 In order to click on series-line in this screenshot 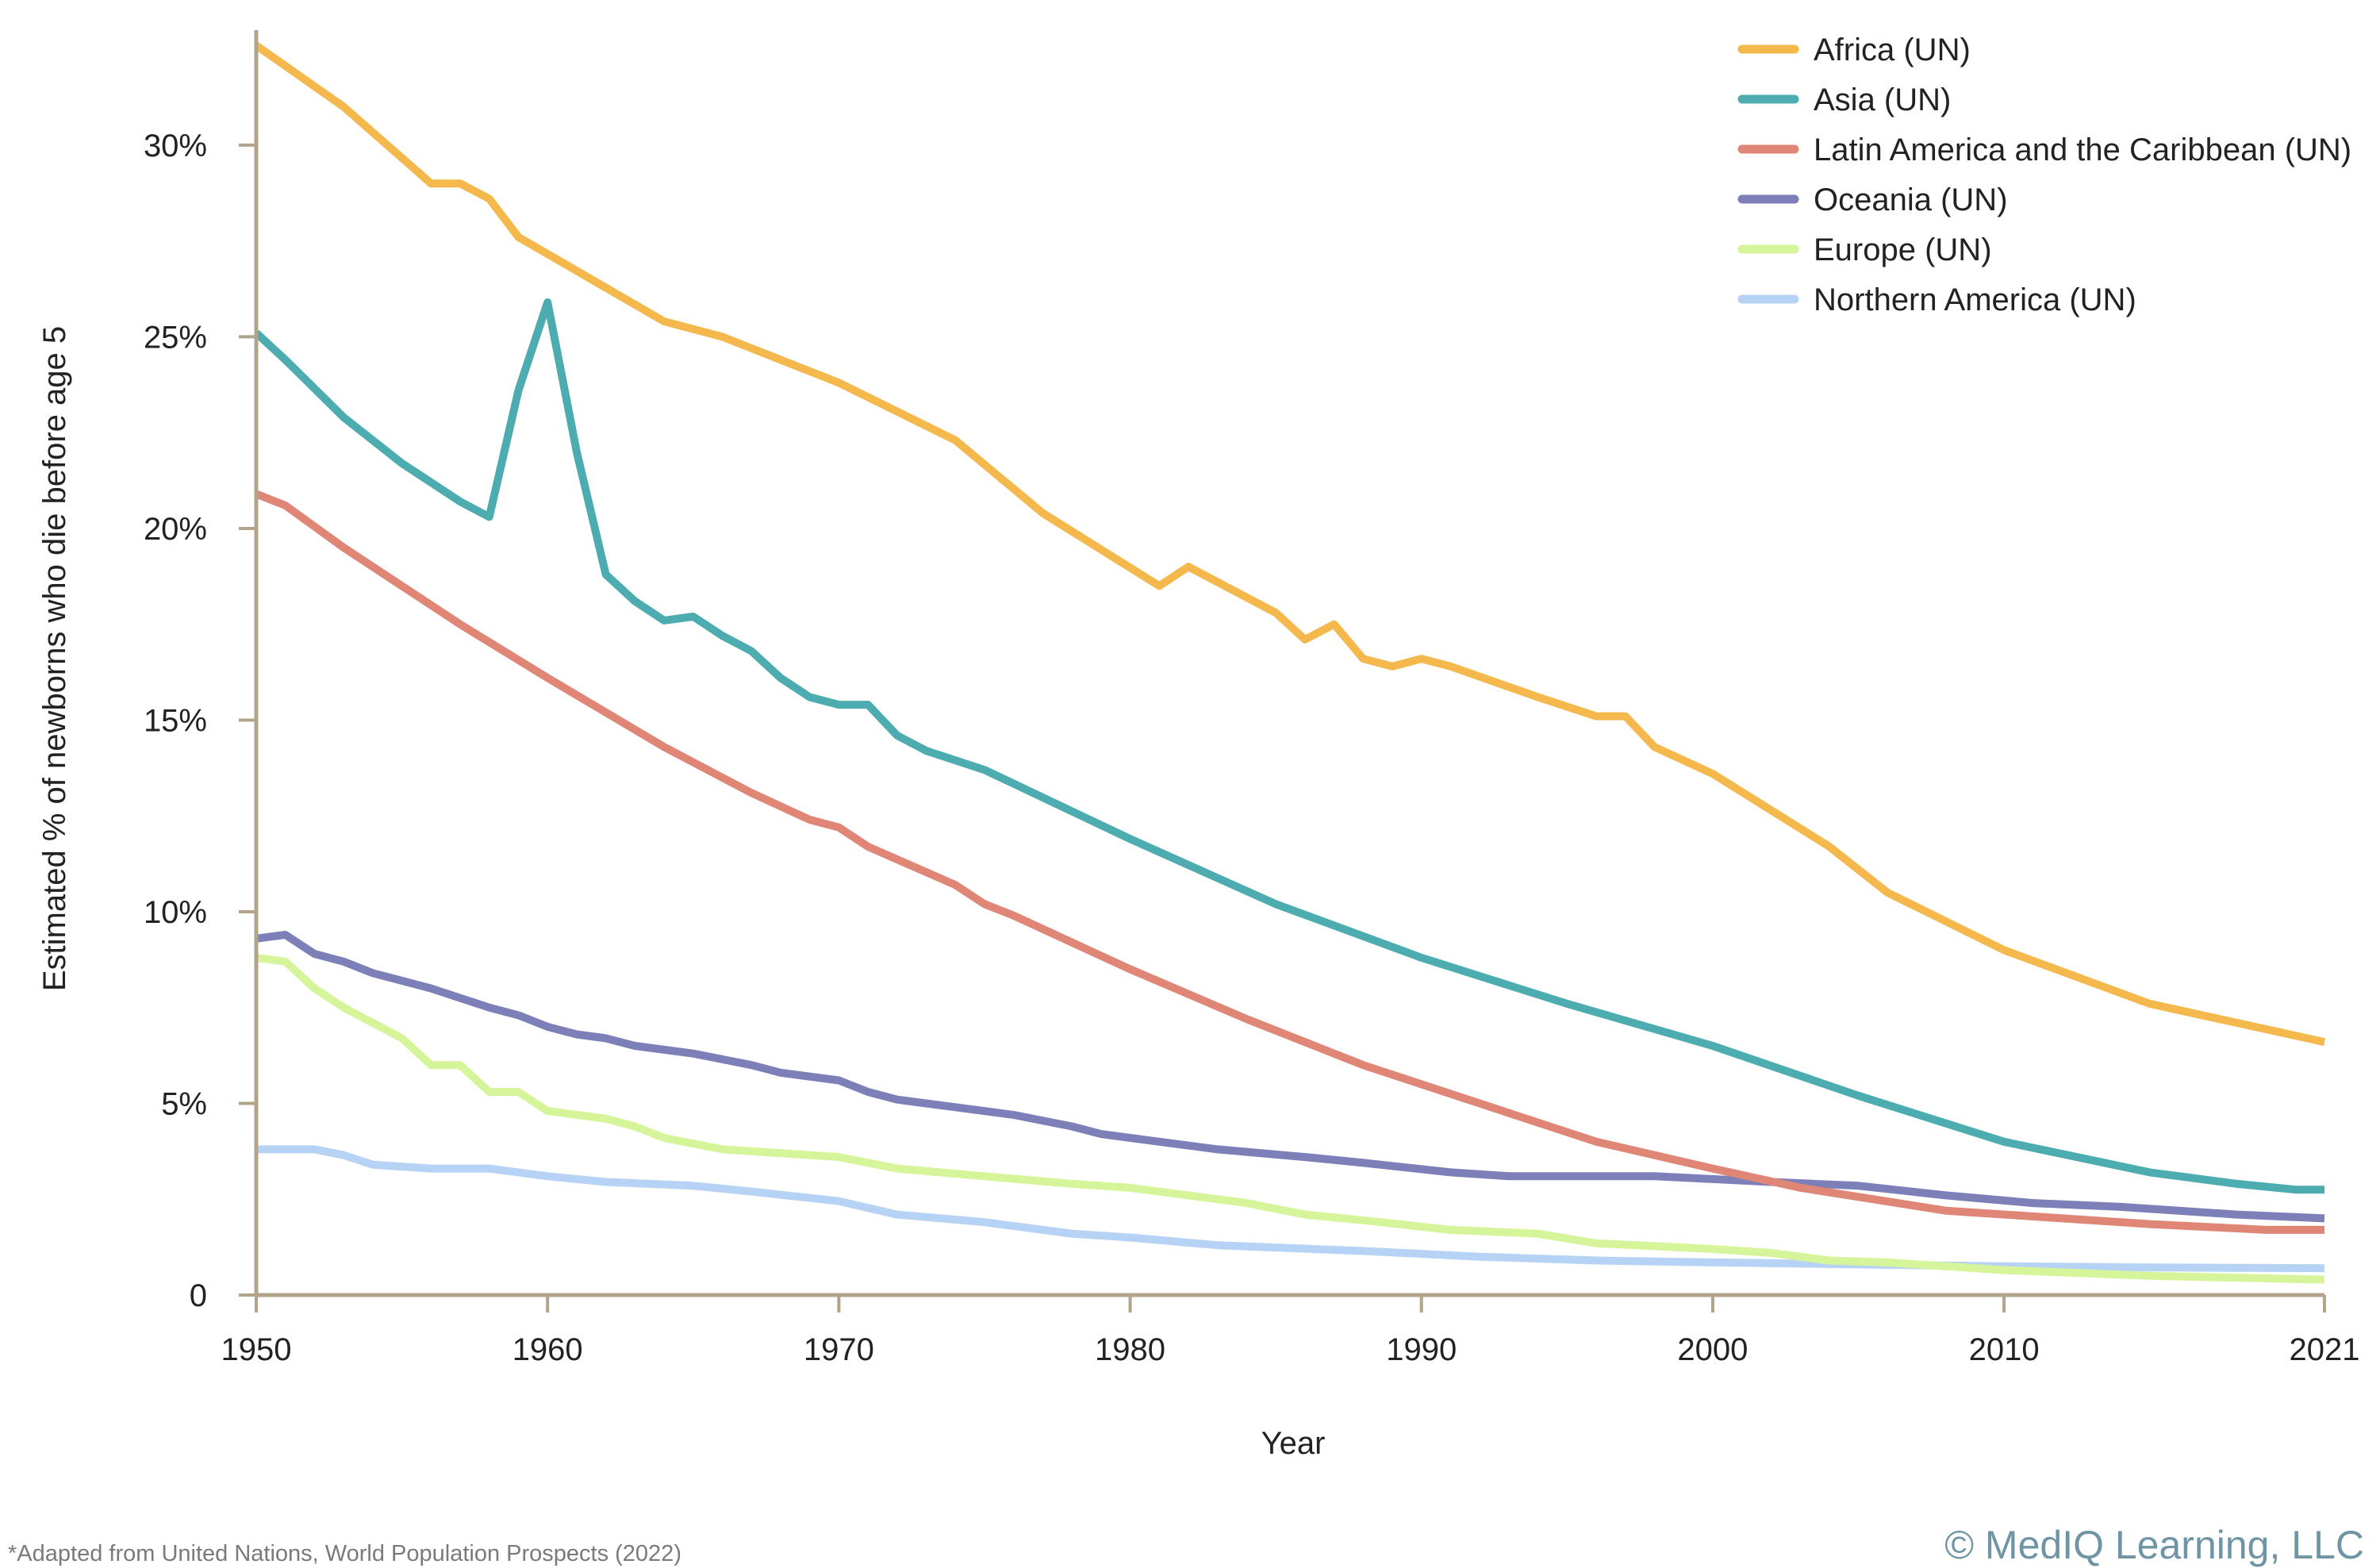, I will do `click(1290, 1209)`.